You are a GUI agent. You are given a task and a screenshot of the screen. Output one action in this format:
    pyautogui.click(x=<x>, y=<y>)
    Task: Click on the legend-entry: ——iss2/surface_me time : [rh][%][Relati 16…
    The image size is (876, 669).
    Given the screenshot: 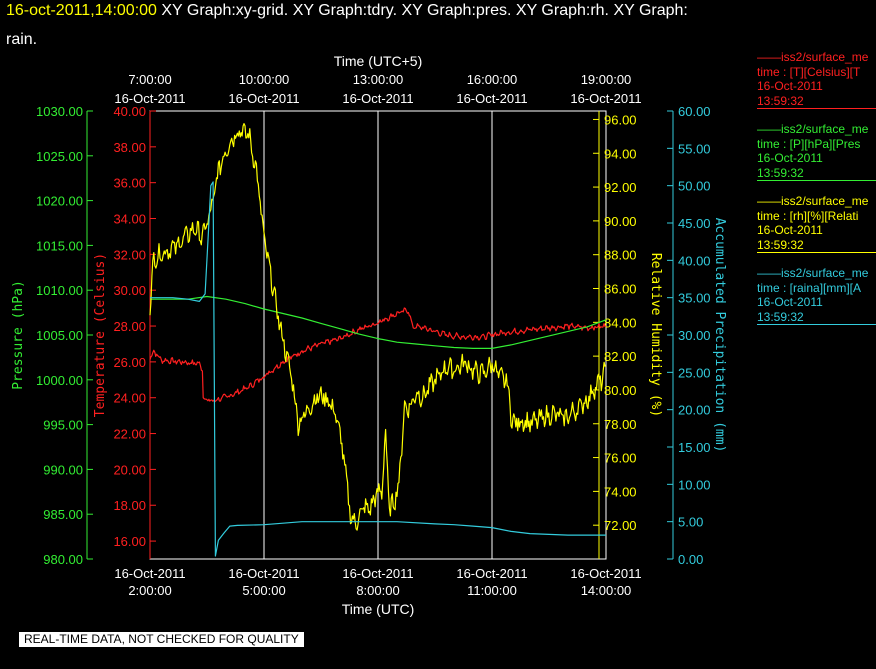 What is the action you would take?
    pyautogui.click(x=816, y=223)
    